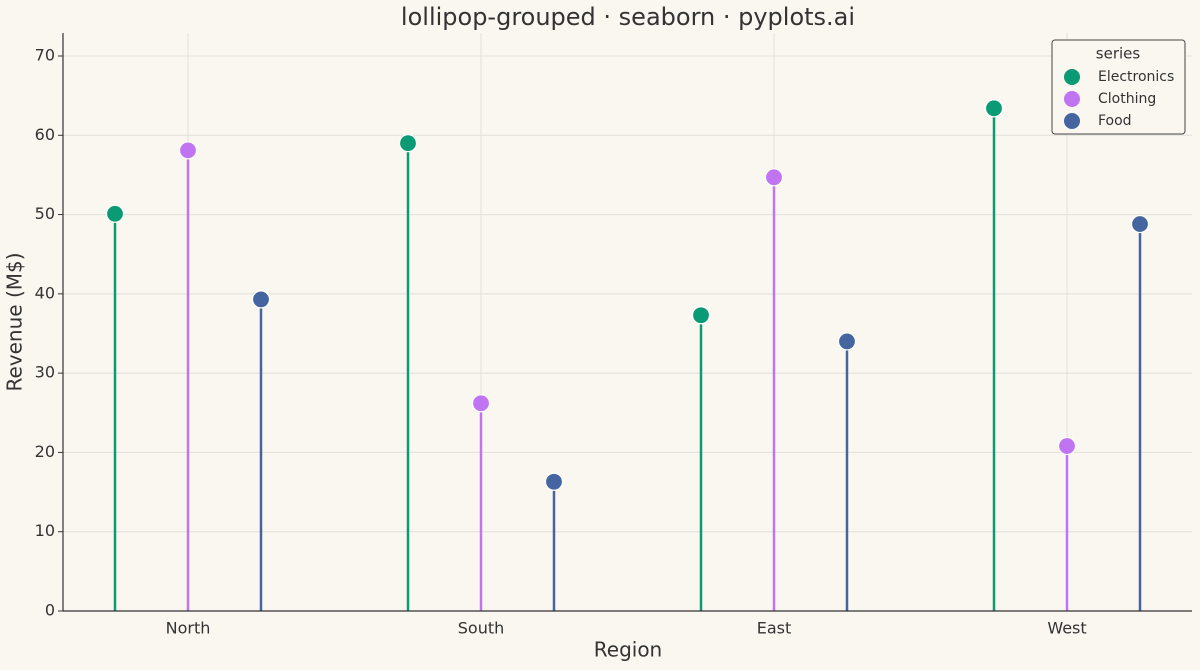 The width and height of the screenshot is (1200, 670). I want to click on legend-box, so click(1118, 87).